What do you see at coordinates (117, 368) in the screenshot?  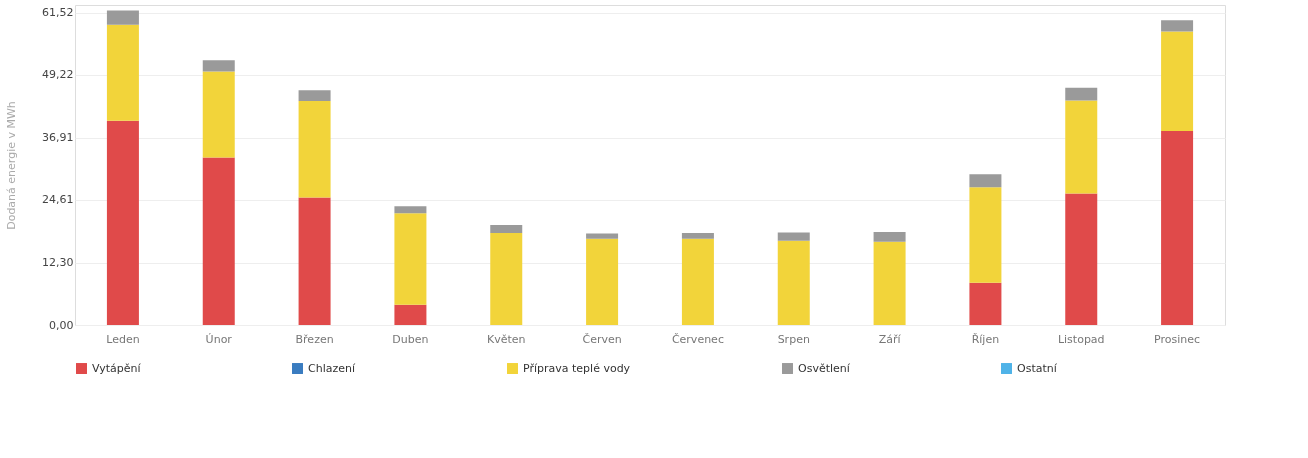 I see `legend-label: Vytápění` at bounding box center [117, 368].